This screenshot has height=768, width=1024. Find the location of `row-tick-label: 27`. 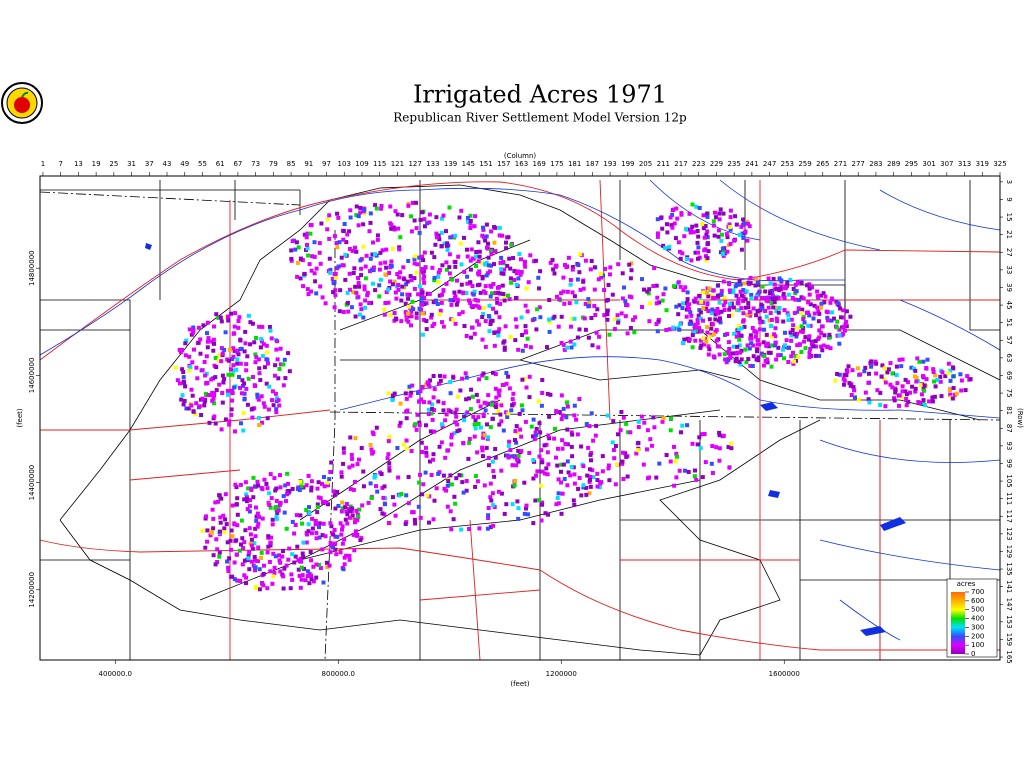

row-tick-label: 27 is located at coordinates (1009, 252).